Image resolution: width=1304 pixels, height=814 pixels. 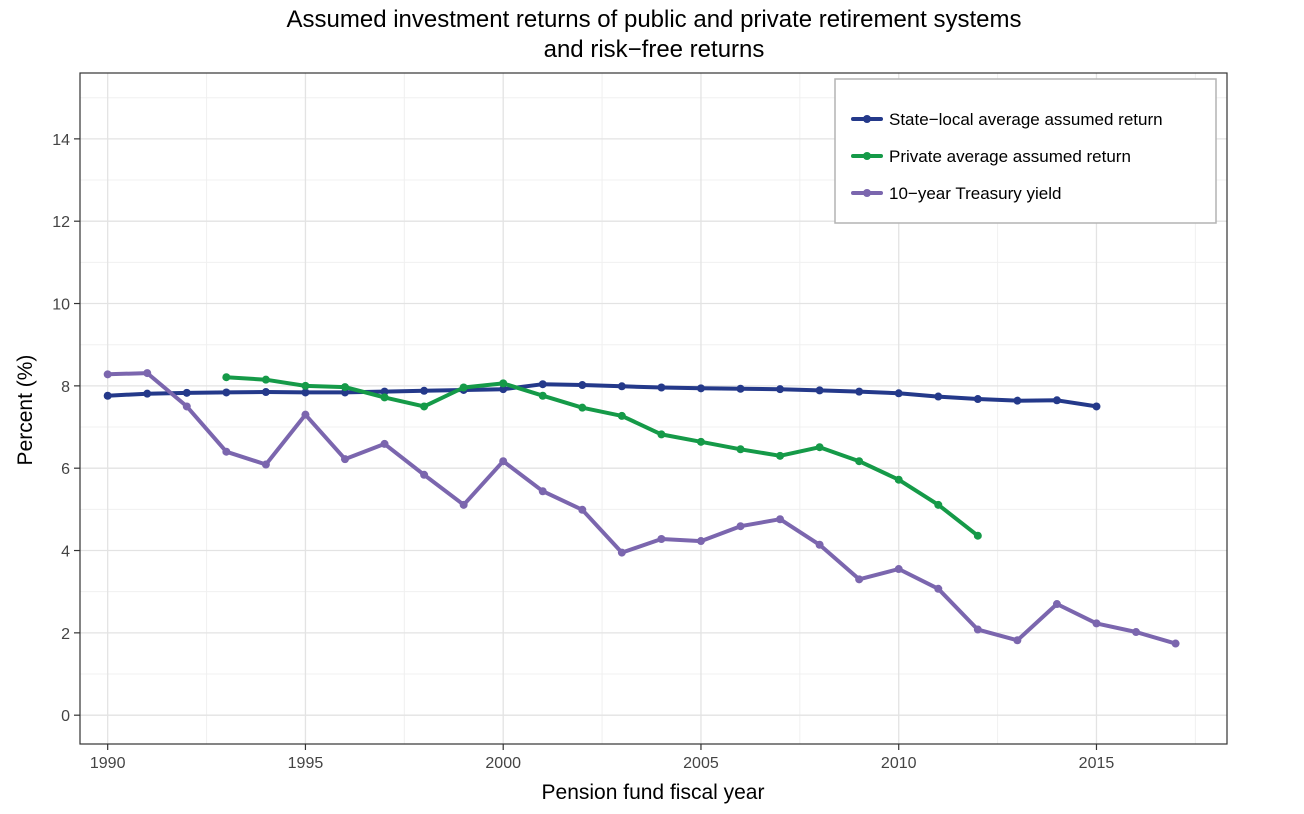 What do you see at coordinates (25, 410) in the screenshot?
I see `y-axis-title: Percent (%)` at bounding box center [25, 410].